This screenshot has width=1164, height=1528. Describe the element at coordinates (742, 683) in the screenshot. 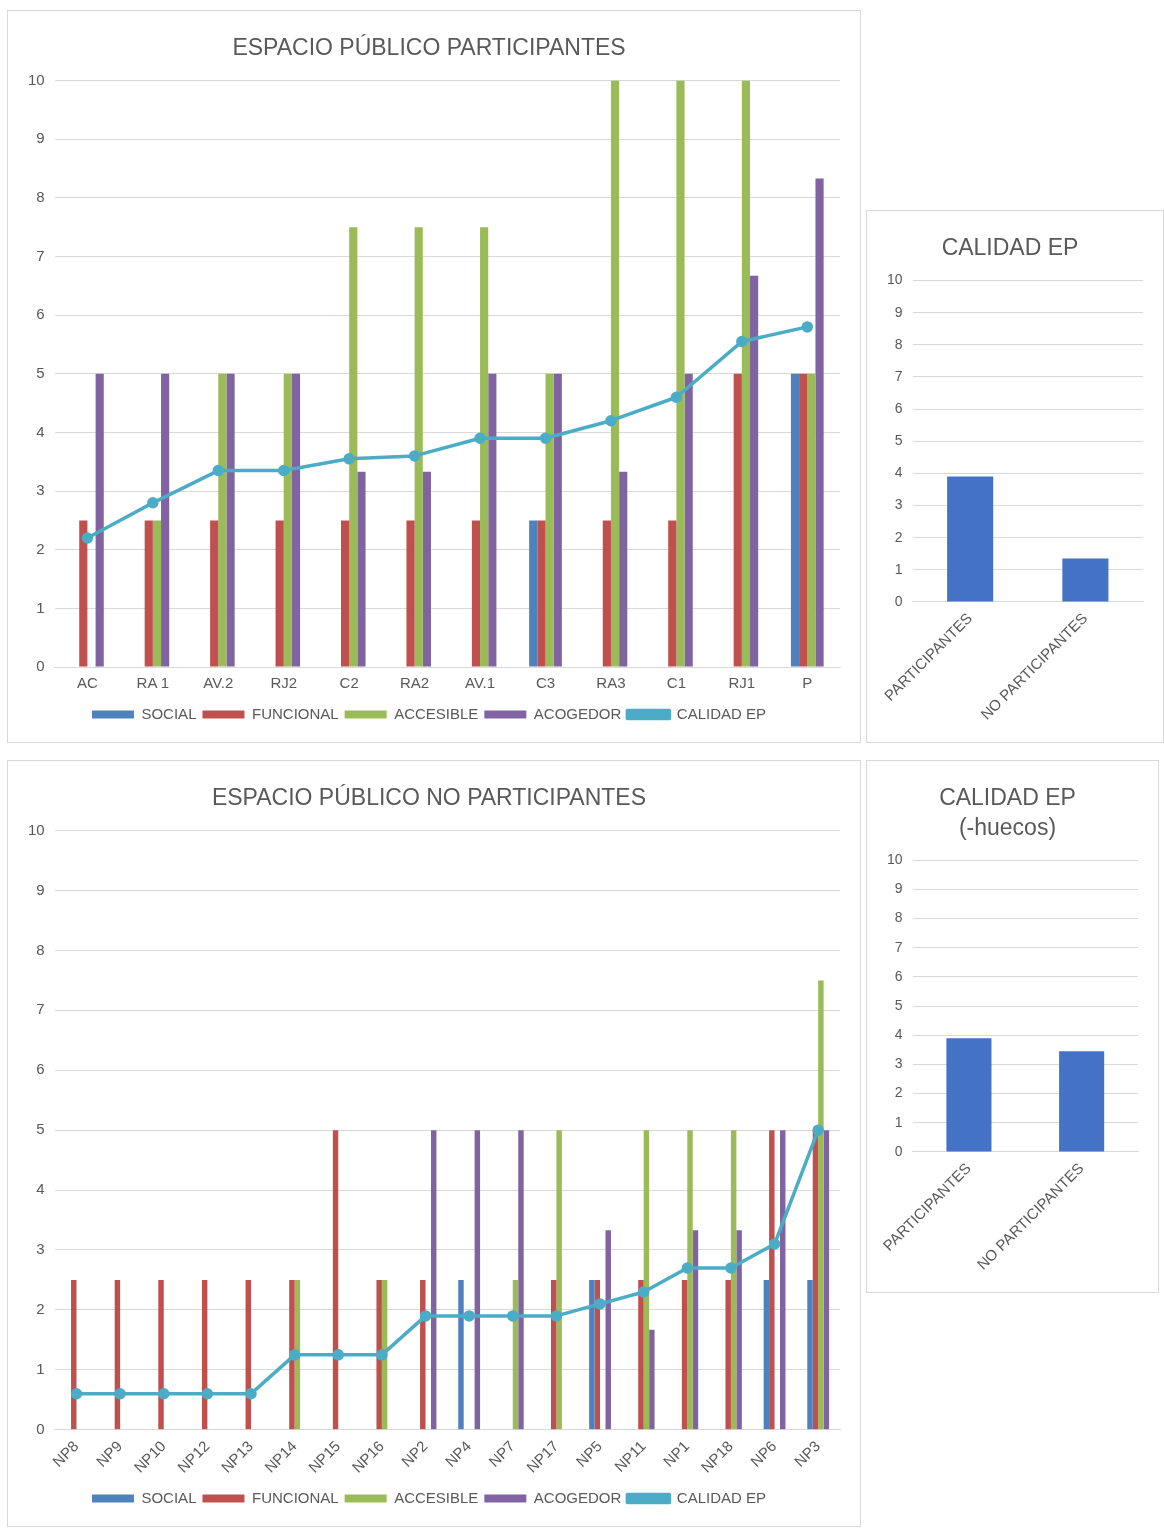

I see `x-tick-label: RJ1` at that location.